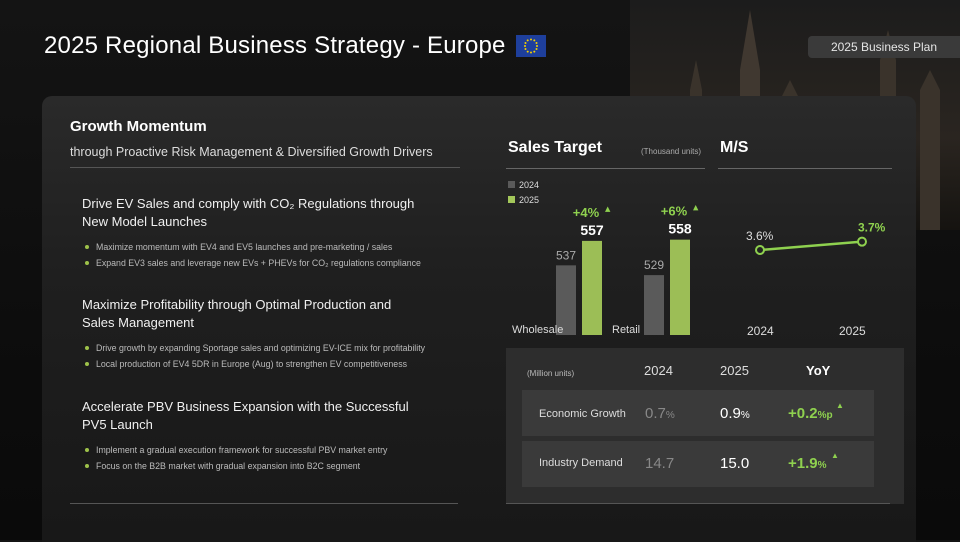 The height and width of the screenshot is (542, 960). I want to click on ms-value-label: 3.7%, so click(872, 228).